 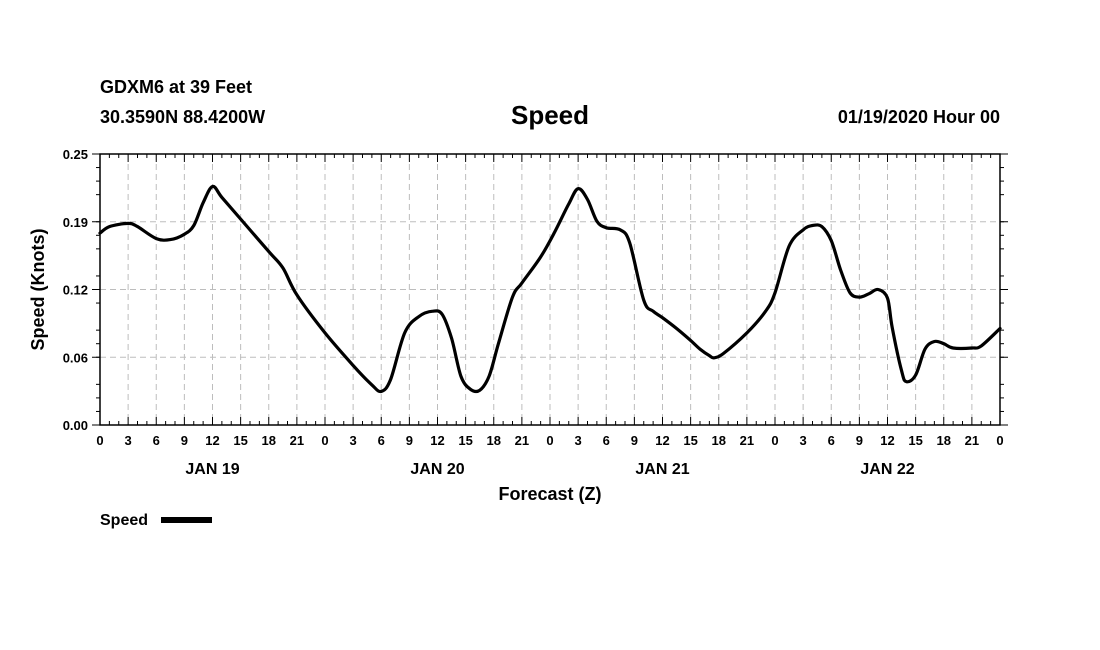 What do you see at coordinates (75, 154) in the screenshot?
I see `y-tick-label: 0.25` at bounding box center [75, 154].